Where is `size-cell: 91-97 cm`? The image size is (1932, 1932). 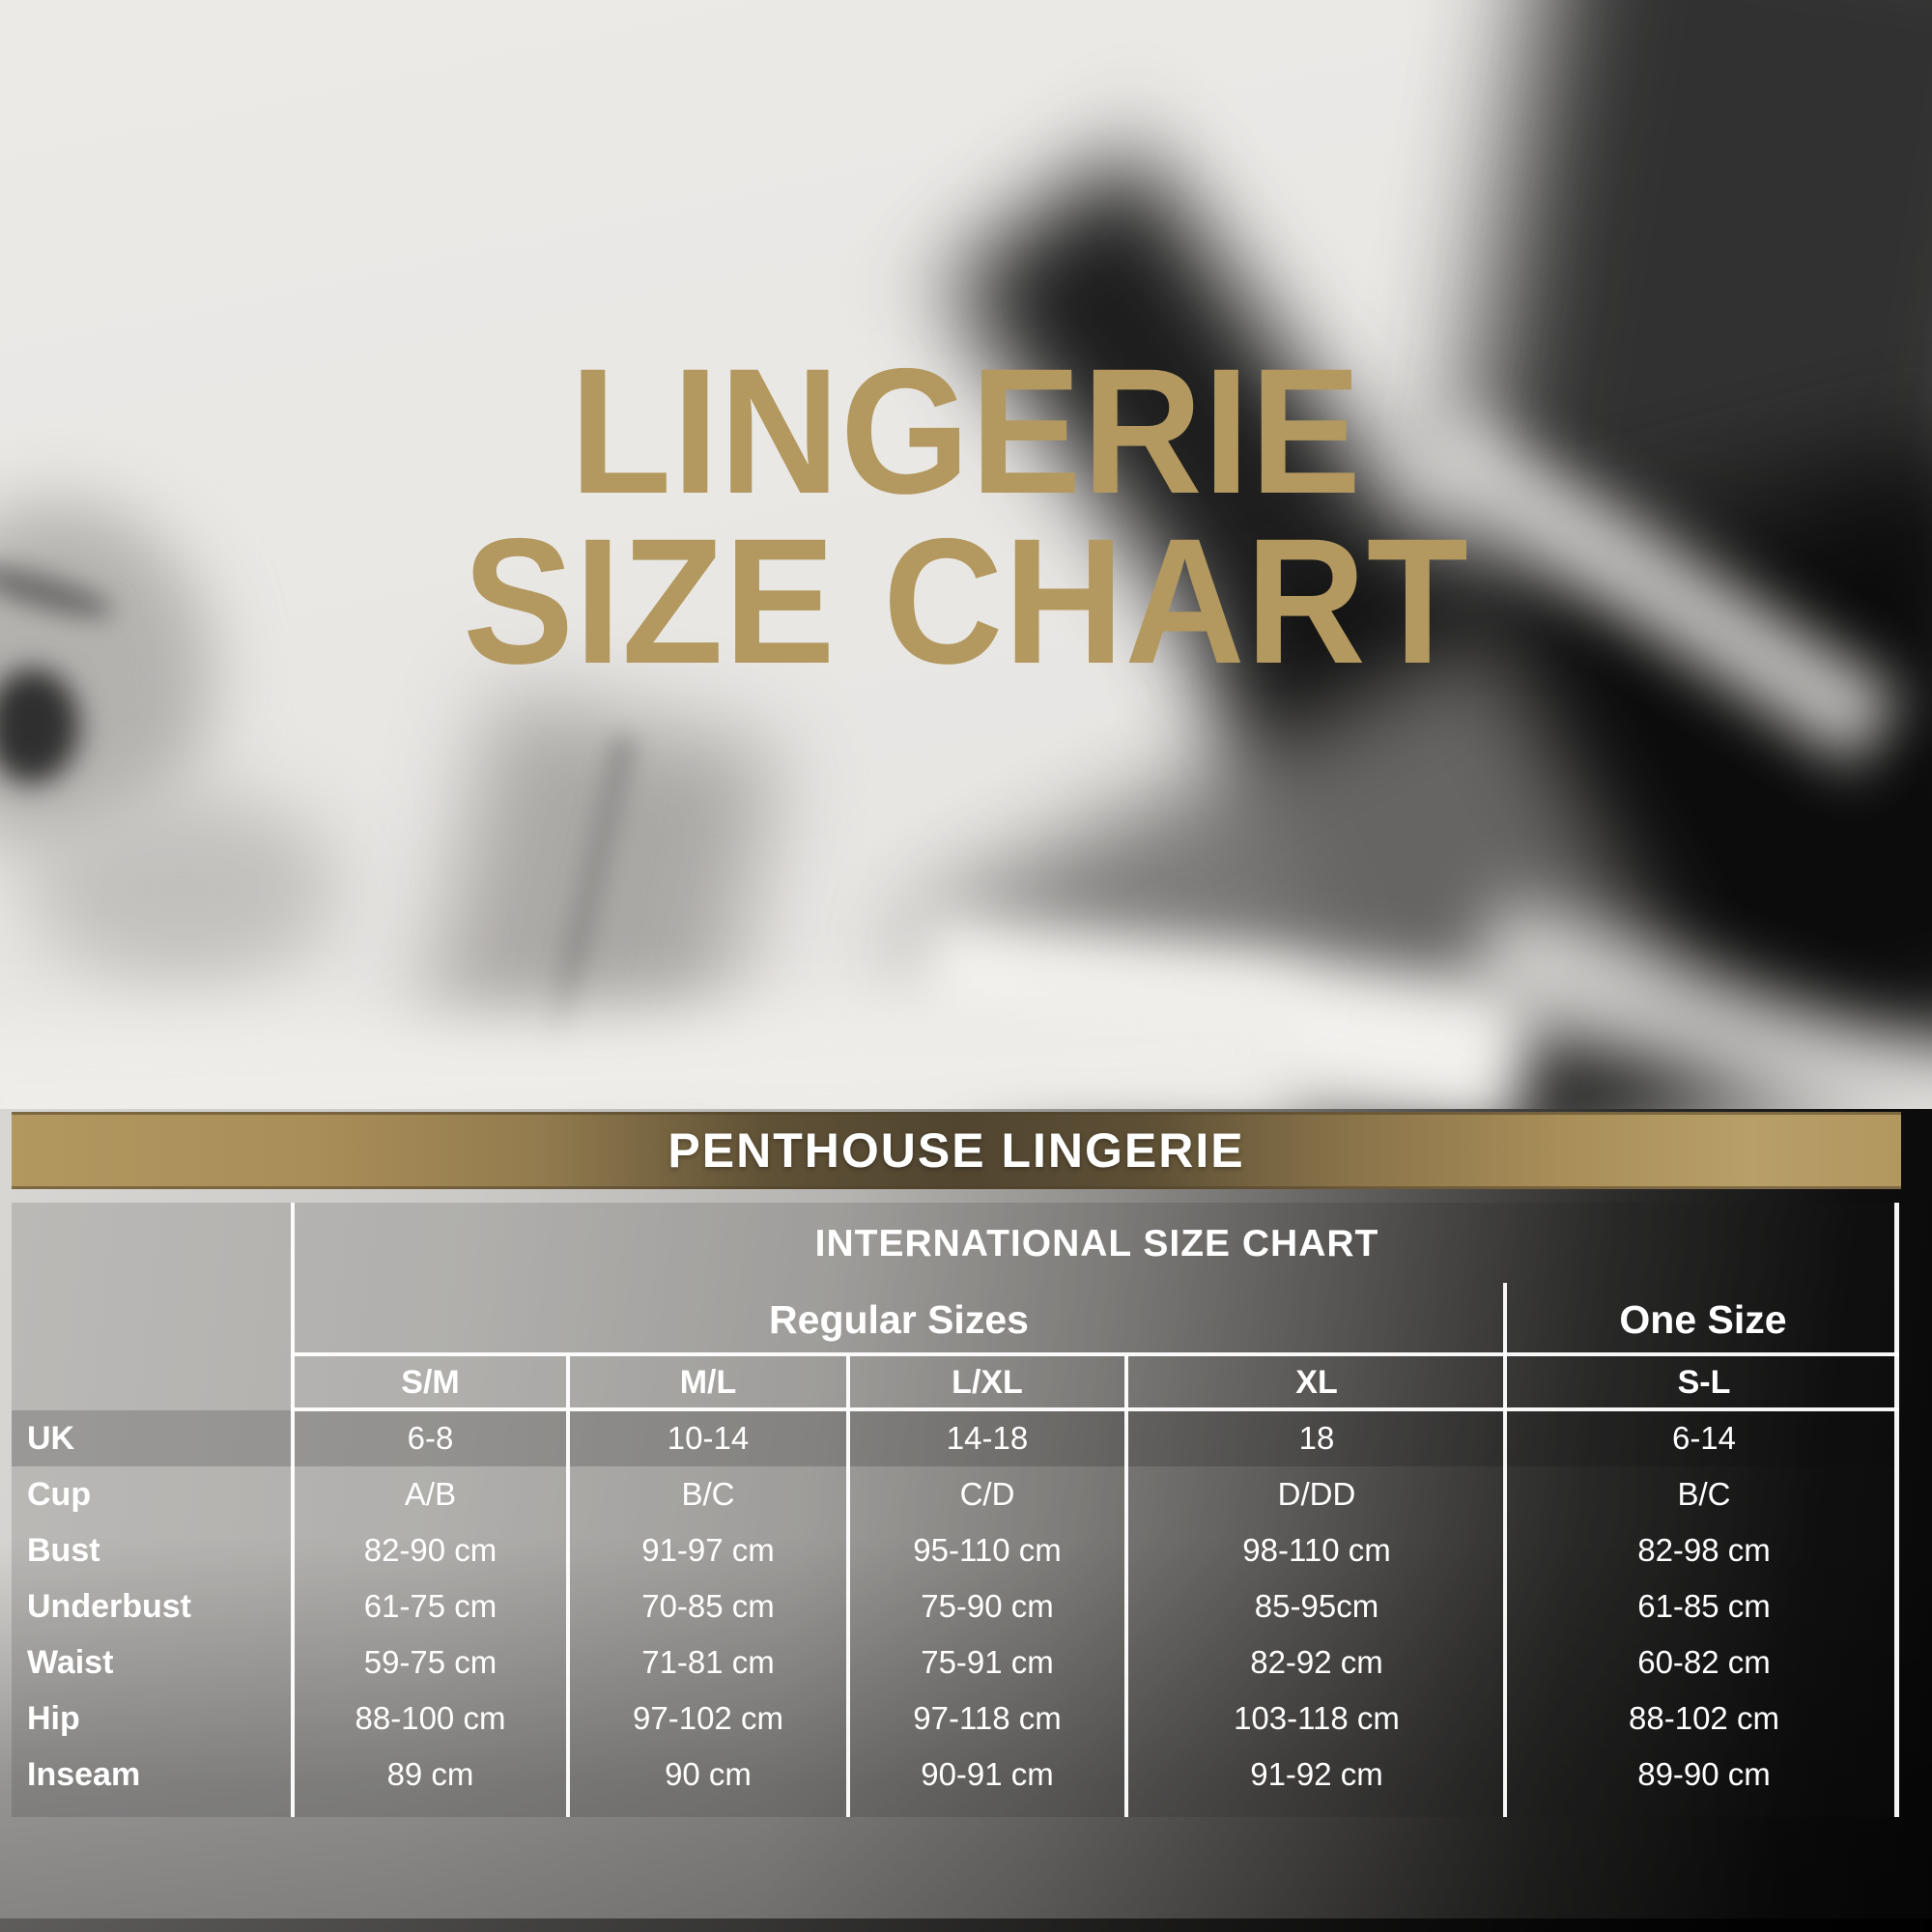 size-cell: 91-97 cm is located at coordinates (708, 1550).